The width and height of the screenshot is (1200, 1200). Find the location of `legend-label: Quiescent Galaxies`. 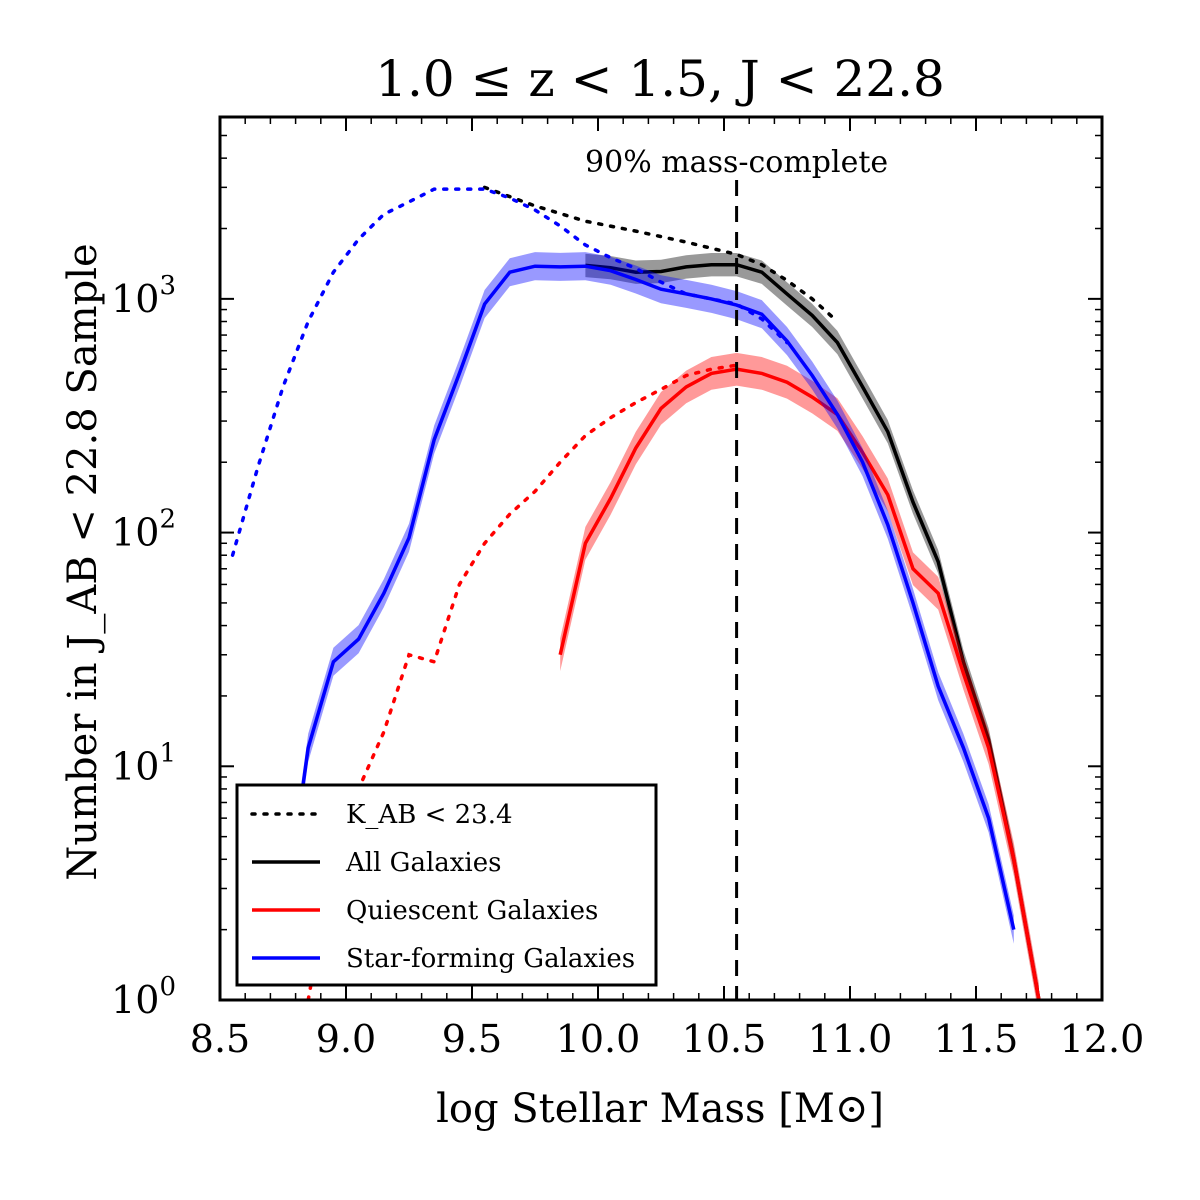

legend-label: Quiescent Galaxies is located at coordinates (472, 911).